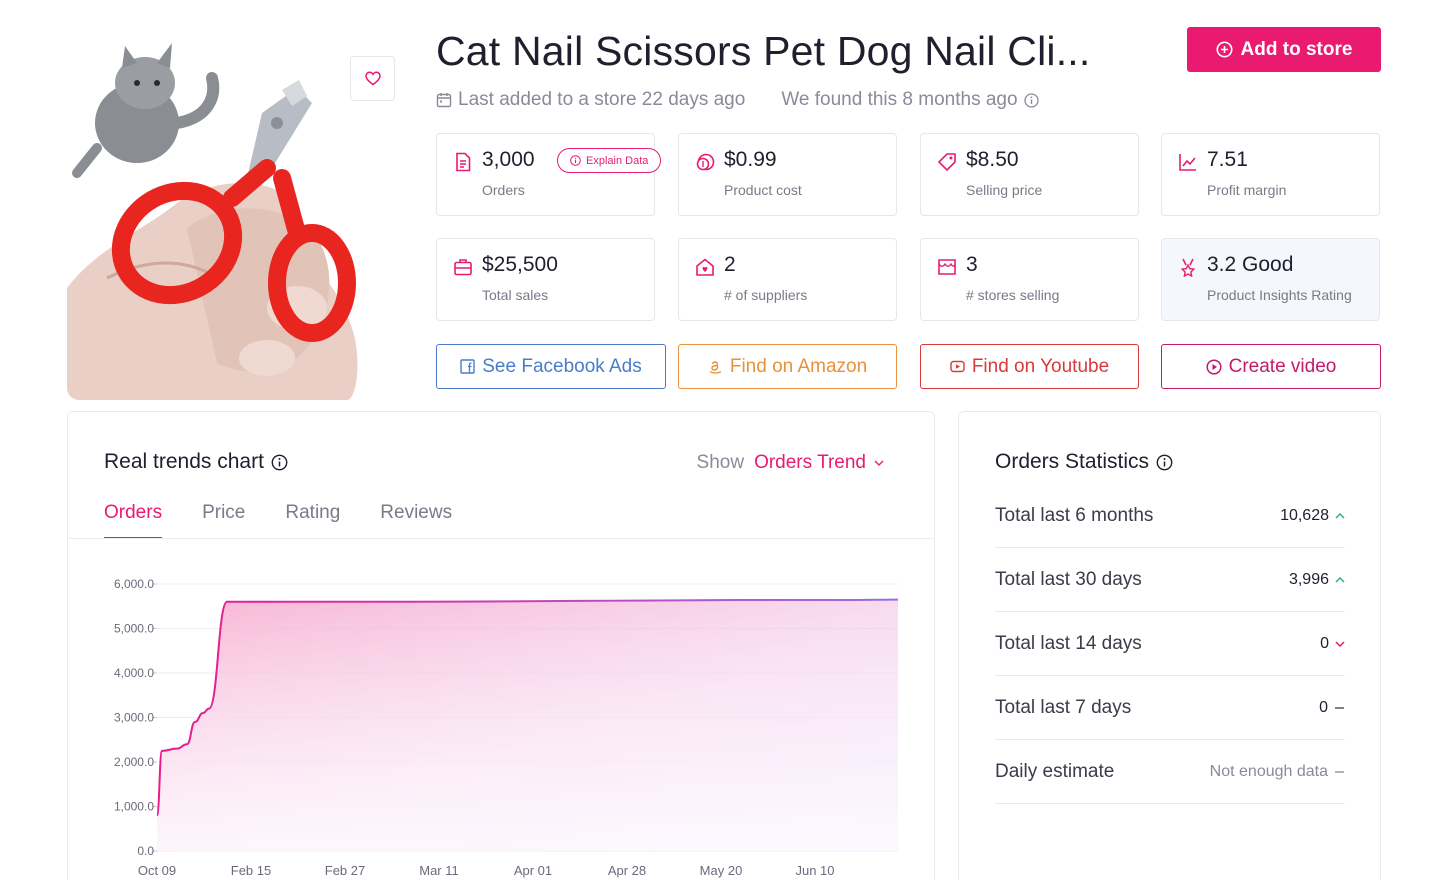  Describe the element at coordinates (549, 174) in the screenshot. I see `stat-card-orders: 3,000 Orders Explain Data` at that location.